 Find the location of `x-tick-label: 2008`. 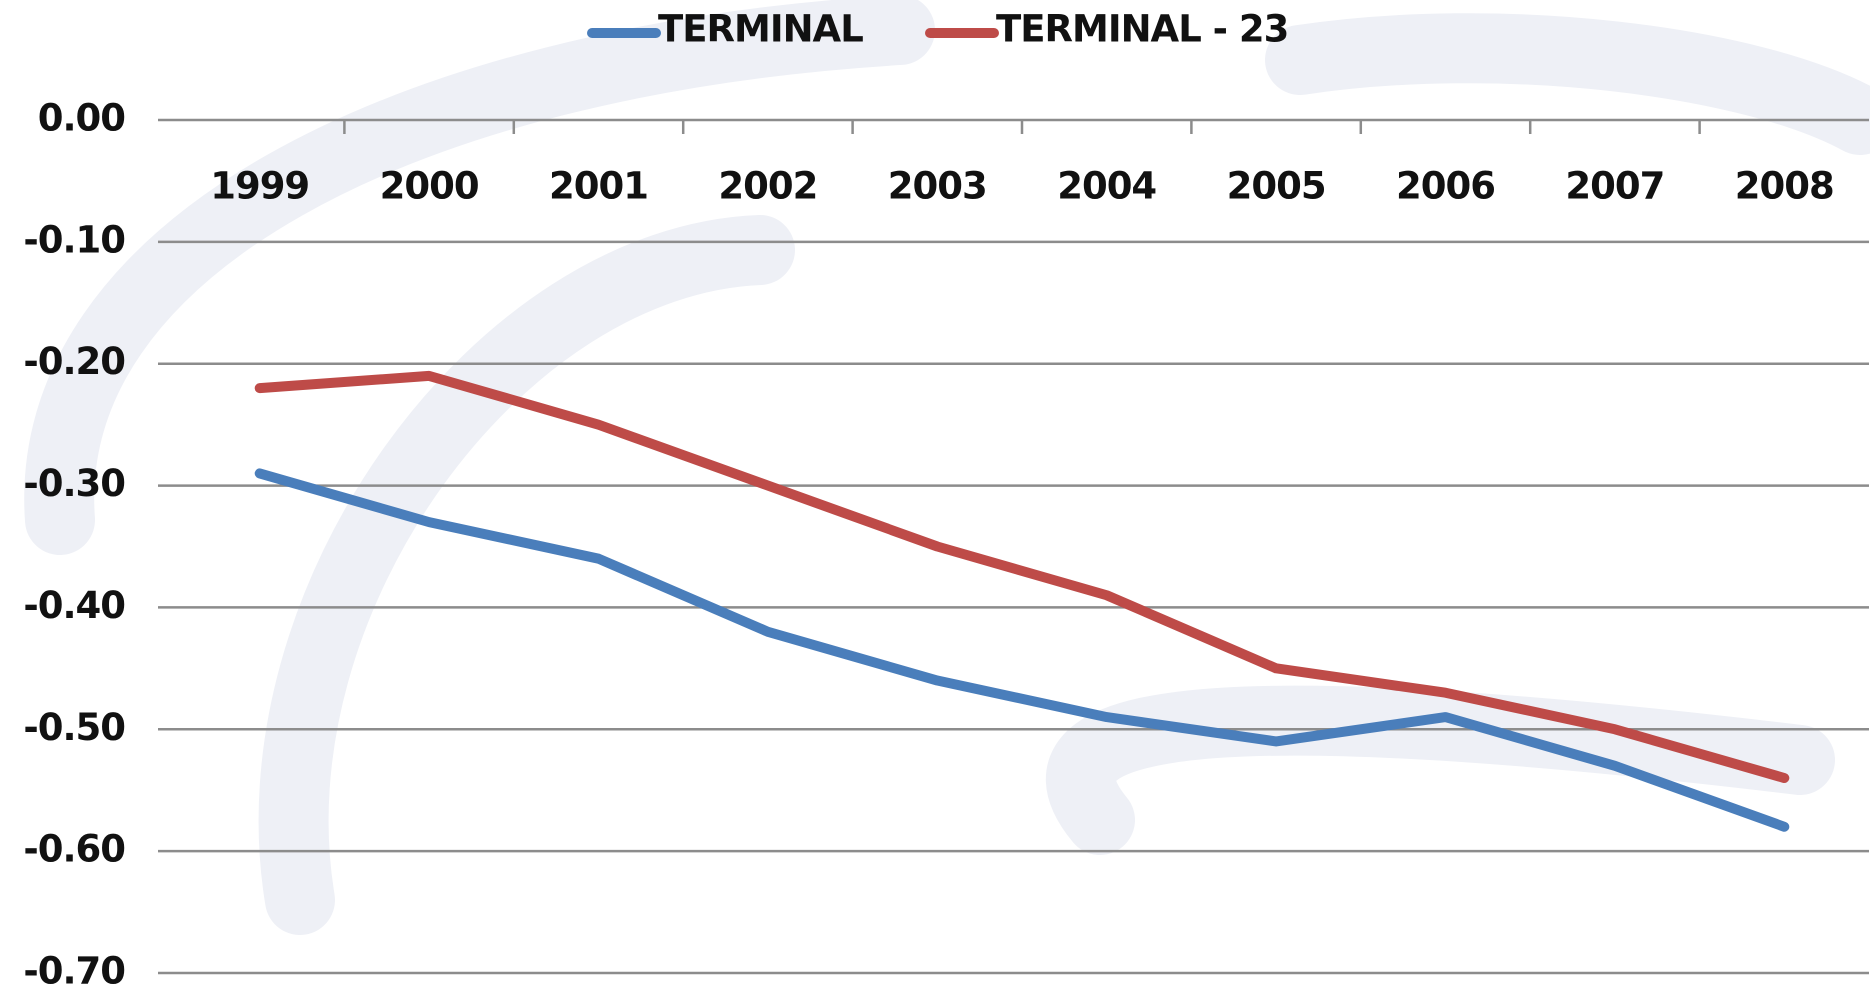

x-tick-label: 2008 is located at coordinates (1784, 186).